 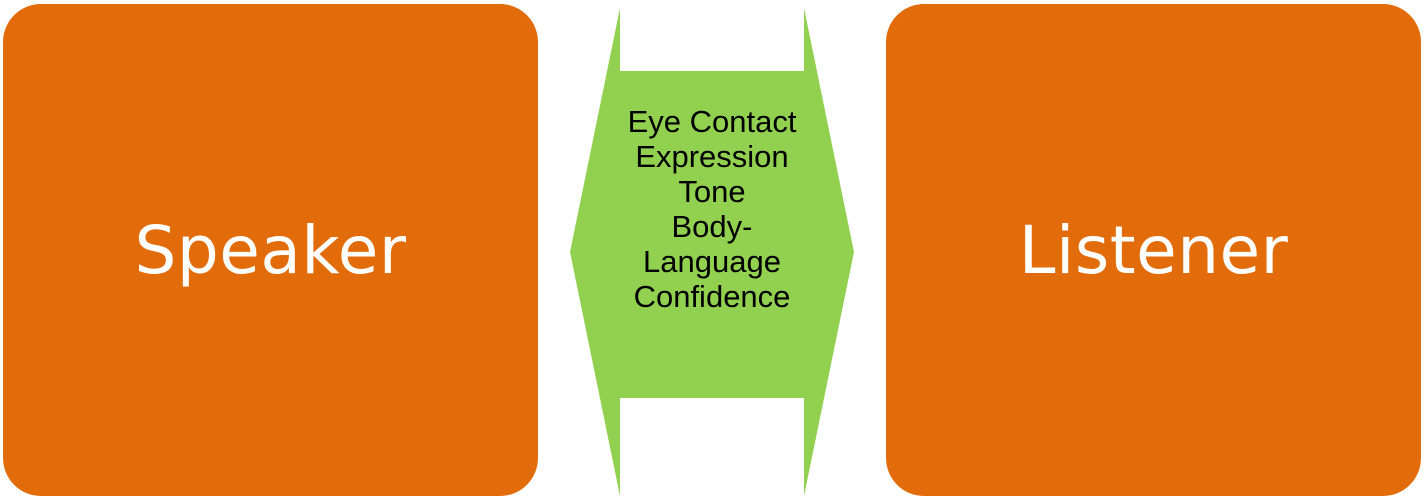 What do you see at coordinates (712, 226) in the screenshot?
I see `connector-line: Body-` at bounding box center [712, 226].